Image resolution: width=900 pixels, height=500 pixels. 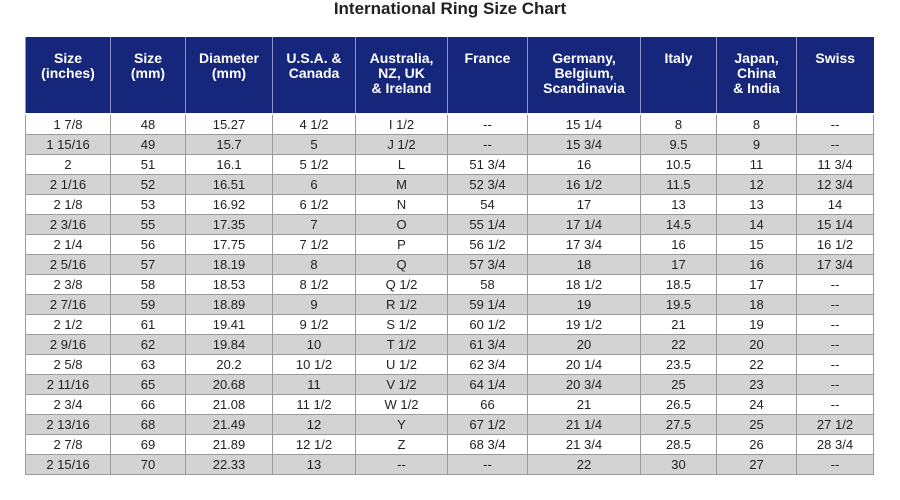 I want to click on table-cell: 11 3/4, so click(x=835, y=164).